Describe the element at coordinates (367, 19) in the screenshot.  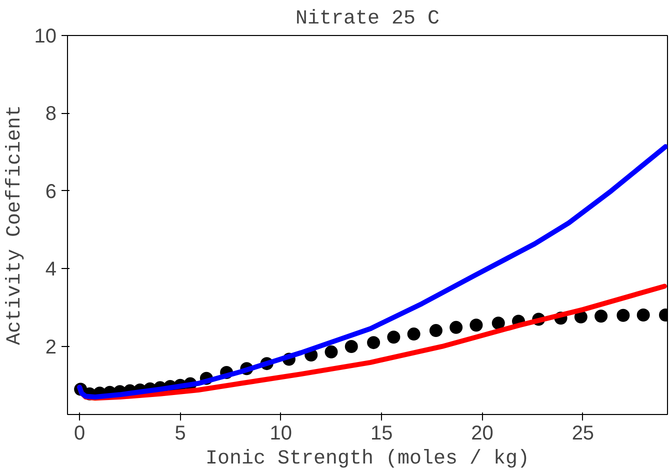
I see `chart-title: Nitrate 25 C` at that location.